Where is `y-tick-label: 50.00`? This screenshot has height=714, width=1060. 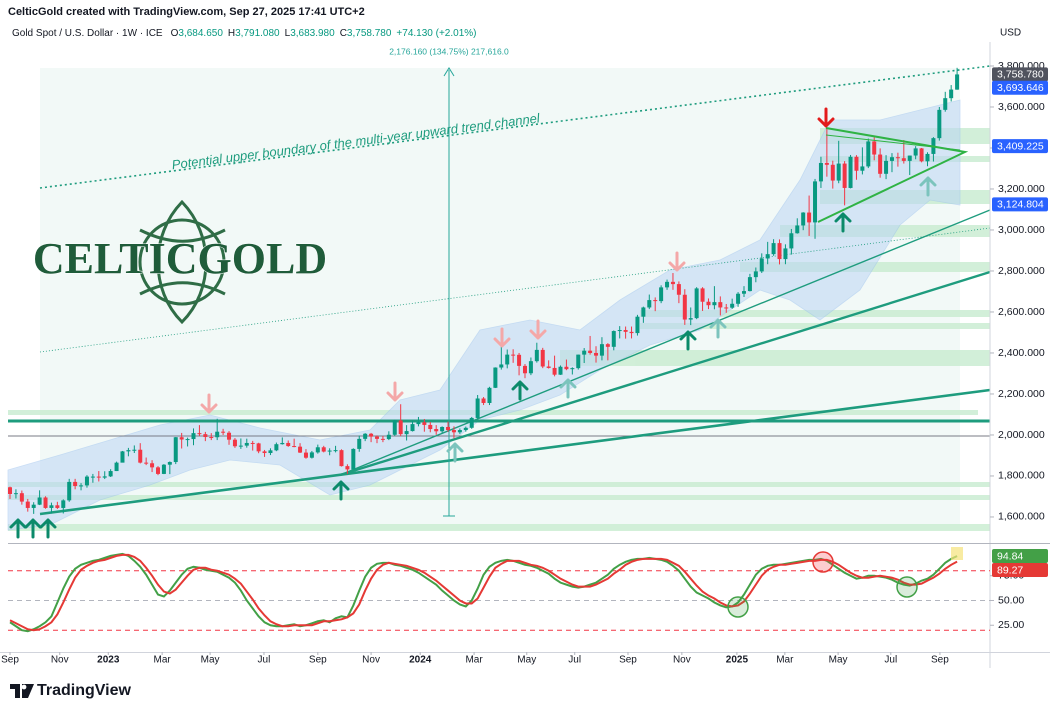 y-tick-label: 50.00 is located at coordinates (1011, 600).